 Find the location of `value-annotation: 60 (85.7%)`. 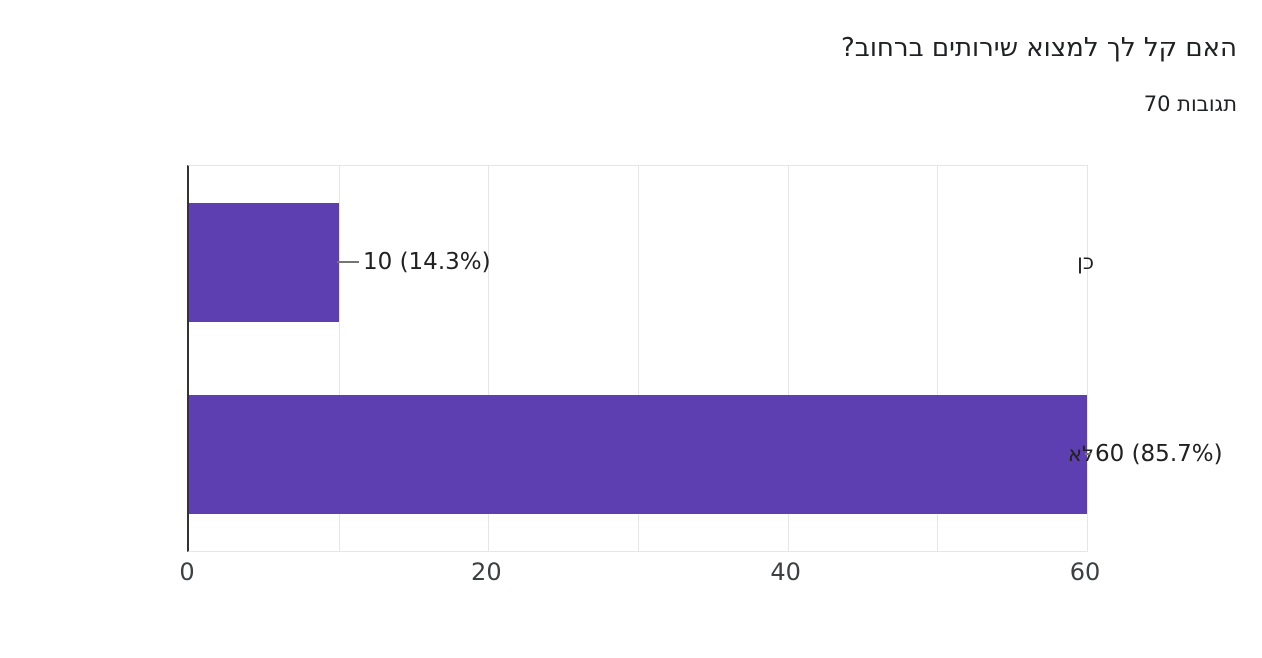

value-annotation: 60 (85.7%) is located at coordinates (1154, 454).